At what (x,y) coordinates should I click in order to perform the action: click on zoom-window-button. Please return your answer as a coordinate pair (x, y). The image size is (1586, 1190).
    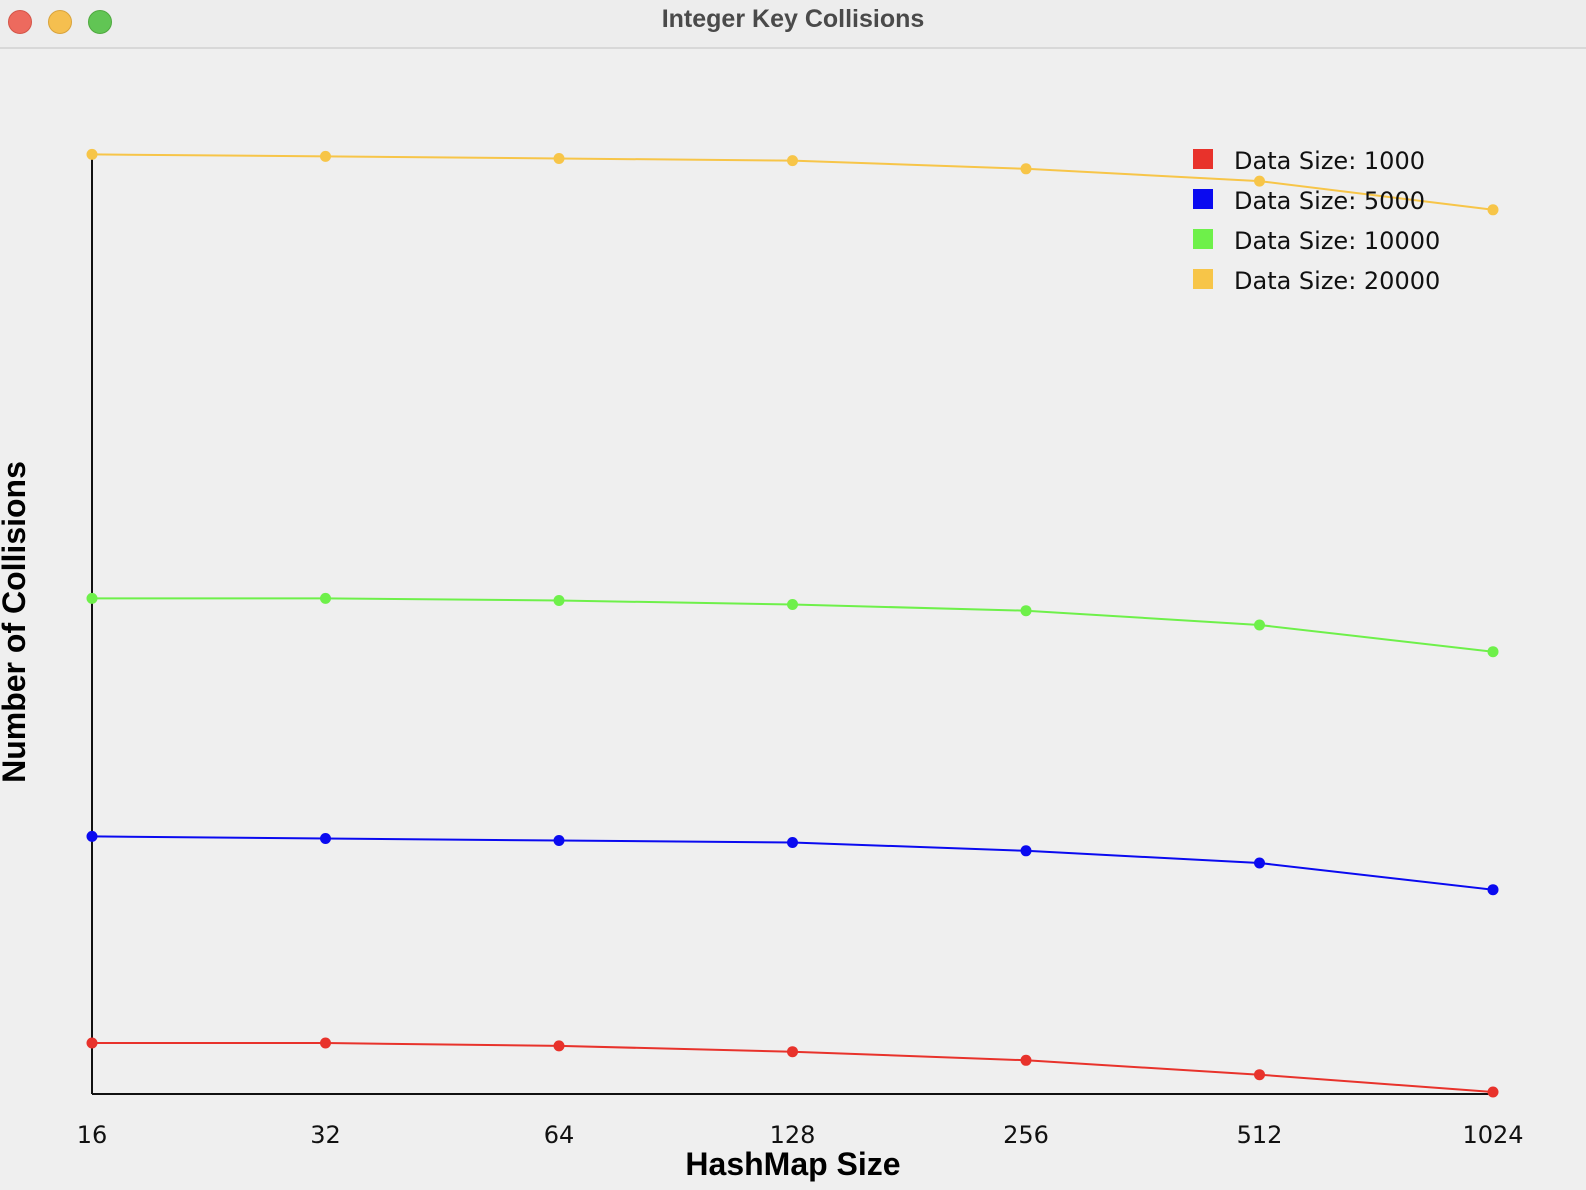
    Looking at the image, I should click on (100, 22).